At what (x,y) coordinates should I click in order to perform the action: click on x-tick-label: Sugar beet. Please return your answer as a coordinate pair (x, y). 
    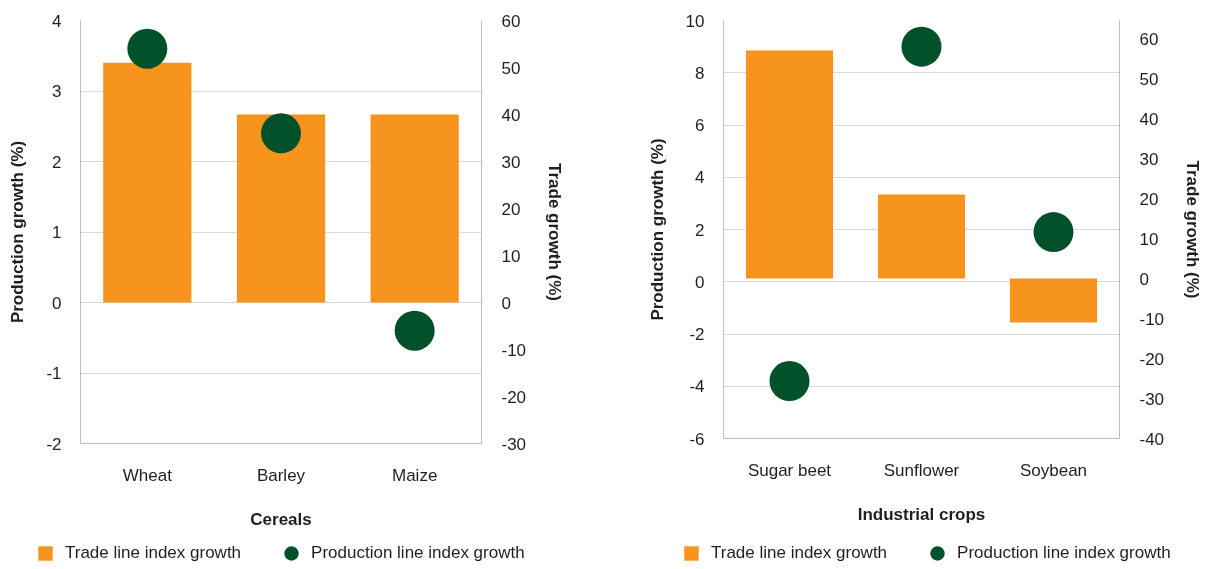
    Looking at the image, I should click on (789, 470).